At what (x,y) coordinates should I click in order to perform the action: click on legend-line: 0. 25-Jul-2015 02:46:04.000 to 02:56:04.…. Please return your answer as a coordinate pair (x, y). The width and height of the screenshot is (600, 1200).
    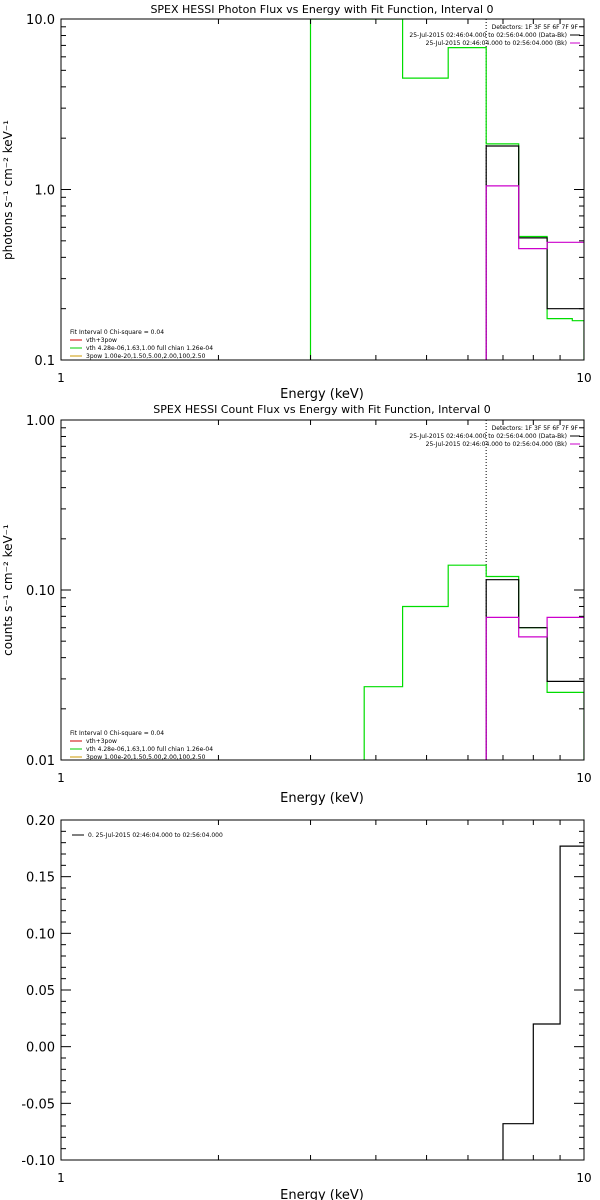
    Looking at the image, I should click on (155, 835).